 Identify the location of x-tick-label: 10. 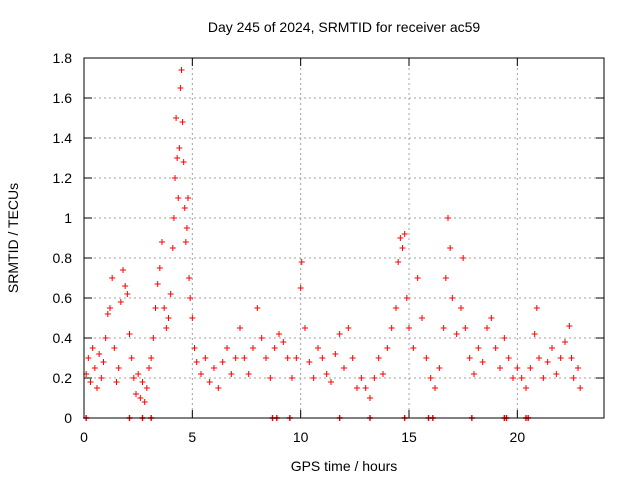
(301, 437).